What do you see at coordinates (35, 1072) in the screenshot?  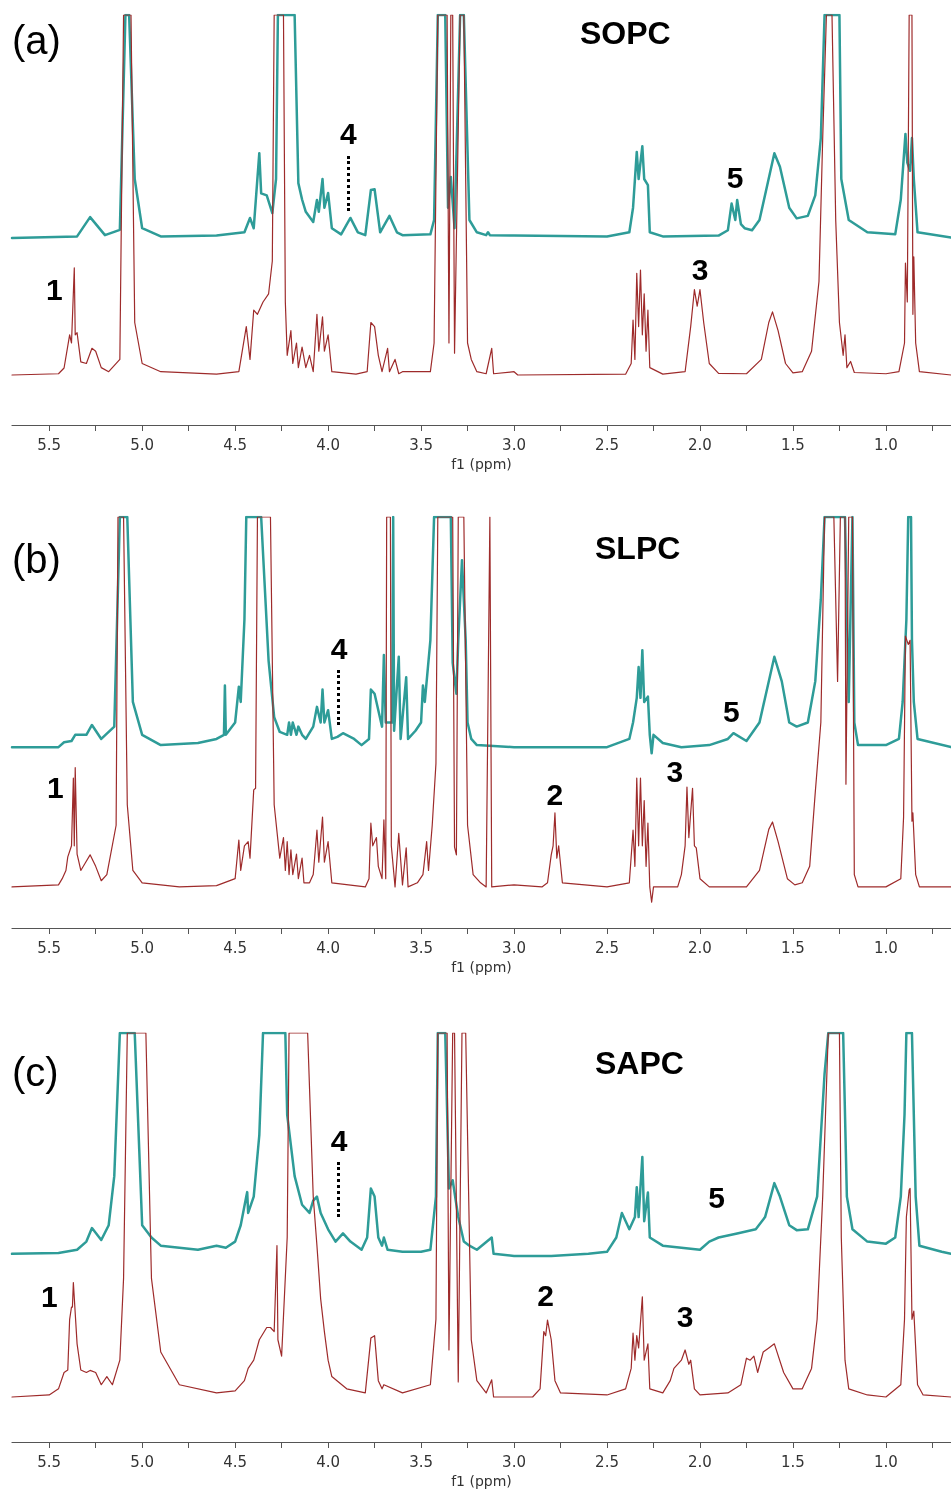 I see `annotation: (c)` at bounding box center [35, 1072].